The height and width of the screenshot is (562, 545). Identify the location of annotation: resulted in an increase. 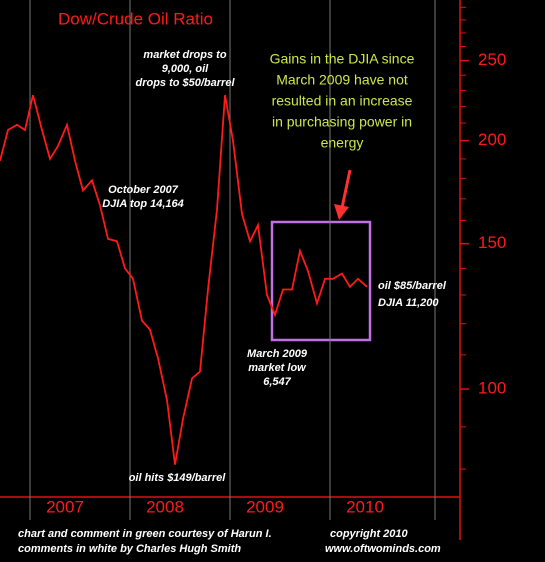
(342, 101).